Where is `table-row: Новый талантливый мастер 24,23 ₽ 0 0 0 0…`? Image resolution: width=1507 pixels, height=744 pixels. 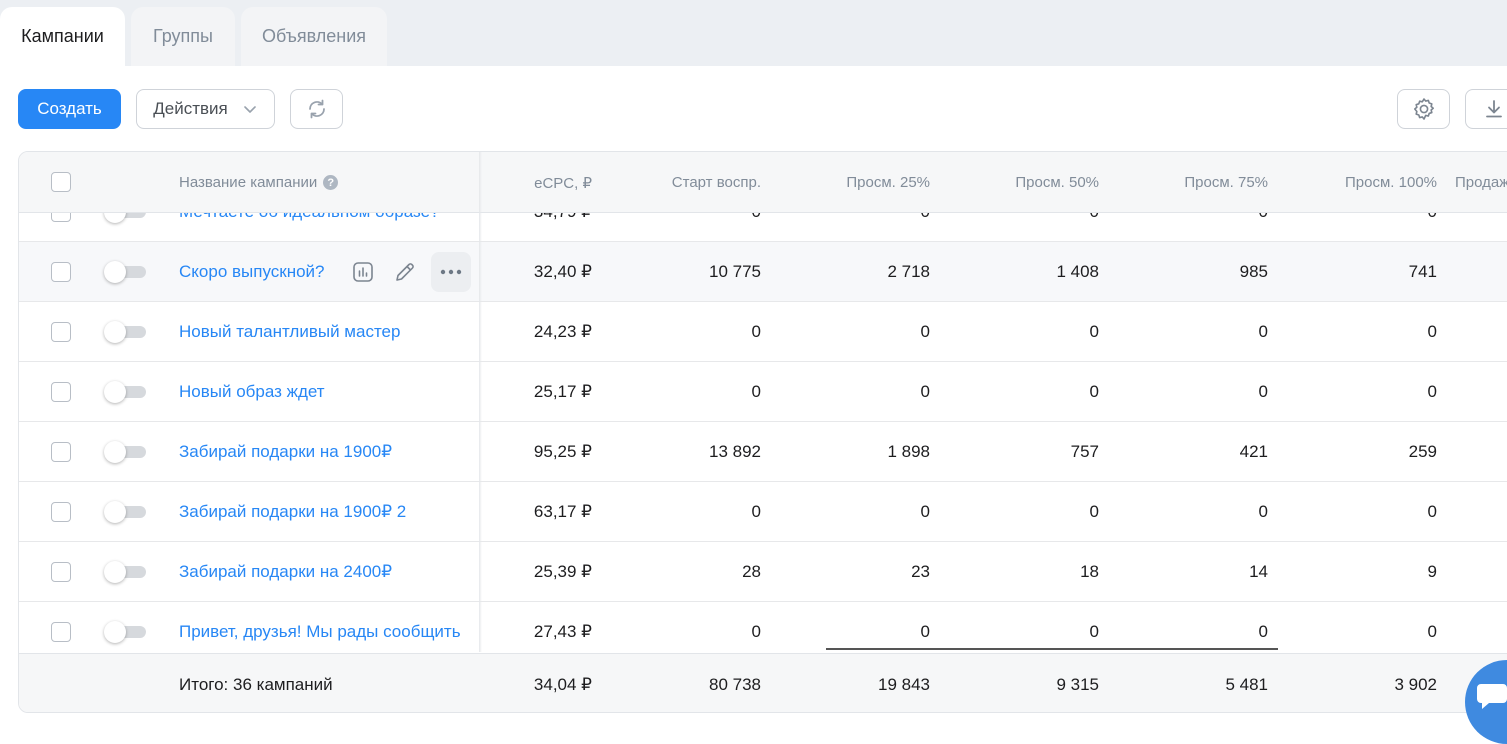
table-row: Новый талантливый мастер 24,23 ₽ 0 0 0 0… is located at coordinates (763, 332).